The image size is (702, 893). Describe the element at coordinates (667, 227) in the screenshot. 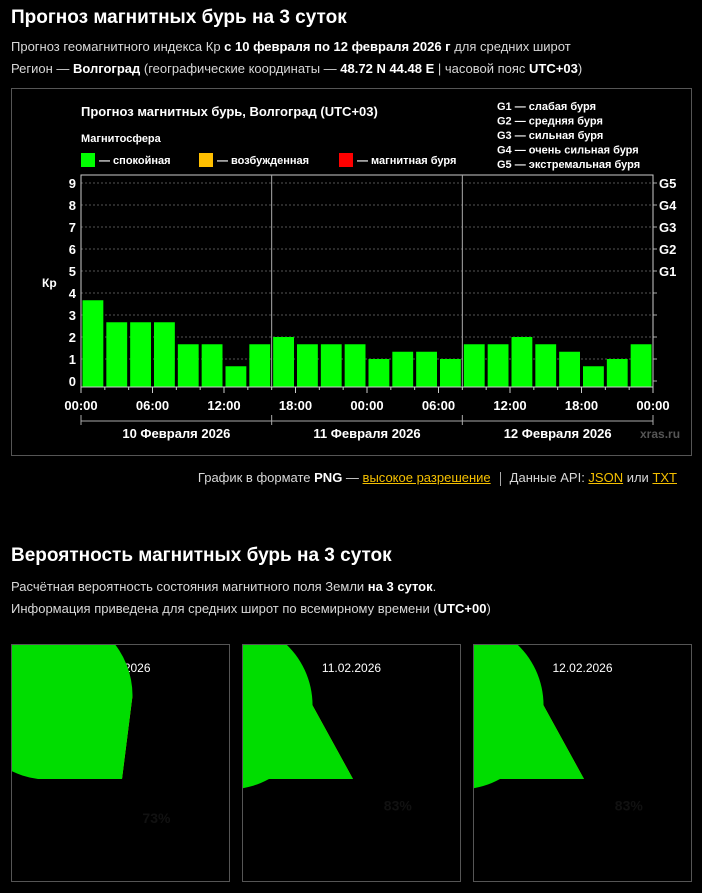

I see `g-level-label: G3` at that location.